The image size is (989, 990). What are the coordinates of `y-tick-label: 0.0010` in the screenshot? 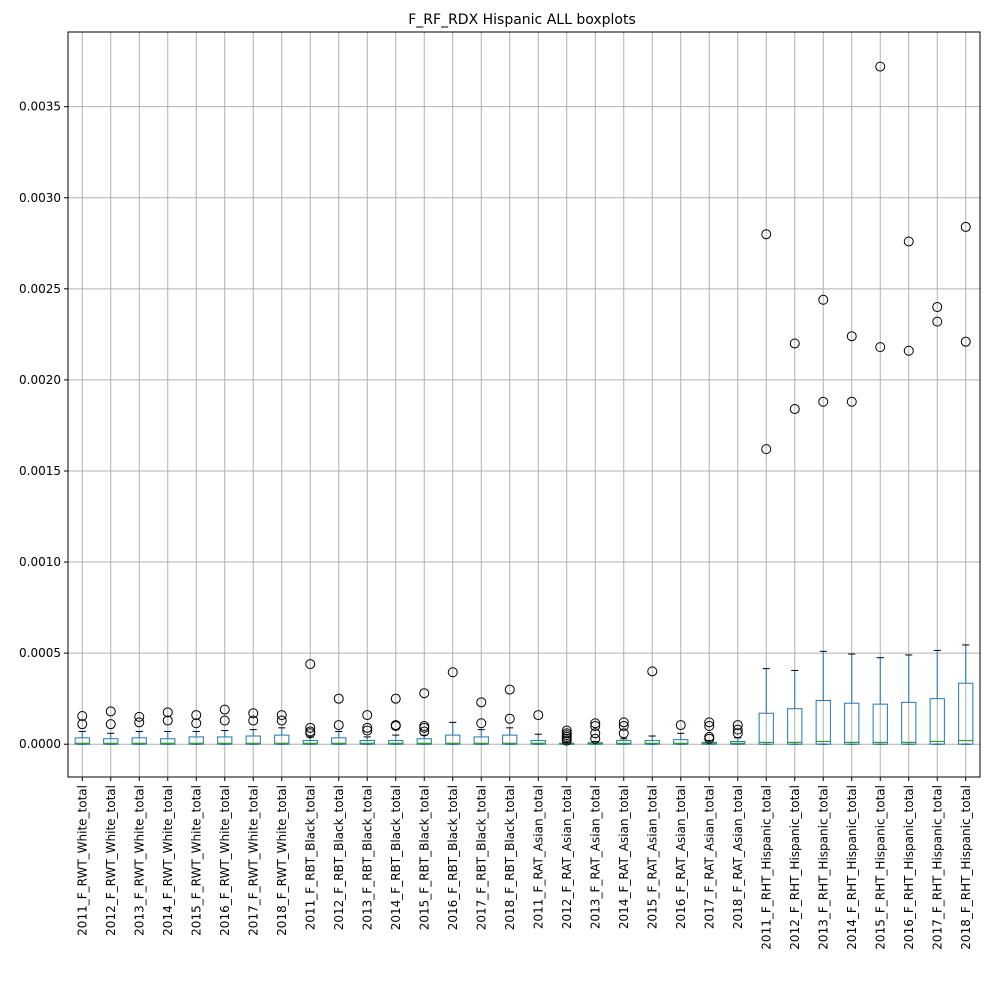 It's located at (40, 562).